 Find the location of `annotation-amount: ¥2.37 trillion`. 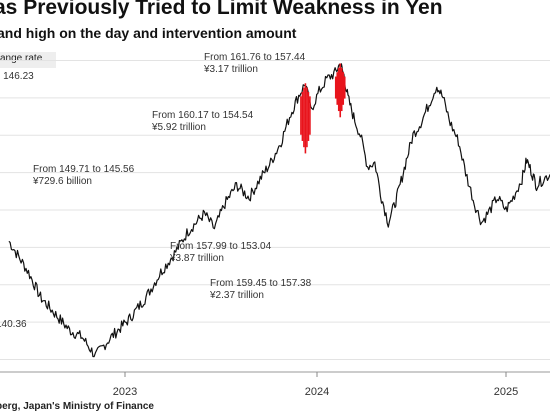

annotation-amount: ¥2.37 trillion is located at coordinates (236, 295).